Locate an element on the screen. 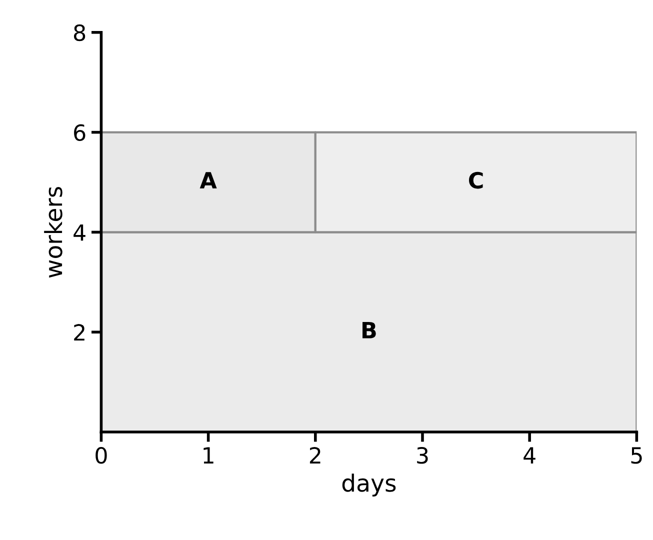 The image size is (653, 540). x-axis-title: days is located at coordinates (369, 485).